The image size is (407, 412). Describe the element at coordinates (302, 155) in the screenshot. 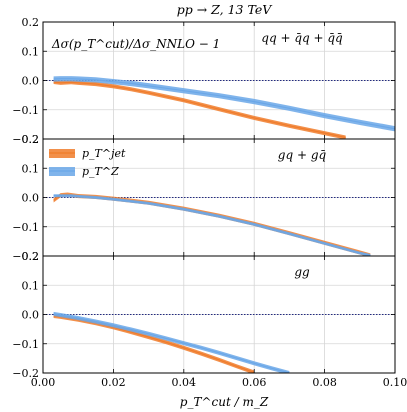

I see `channel-label: gq + gq̄` at that location.